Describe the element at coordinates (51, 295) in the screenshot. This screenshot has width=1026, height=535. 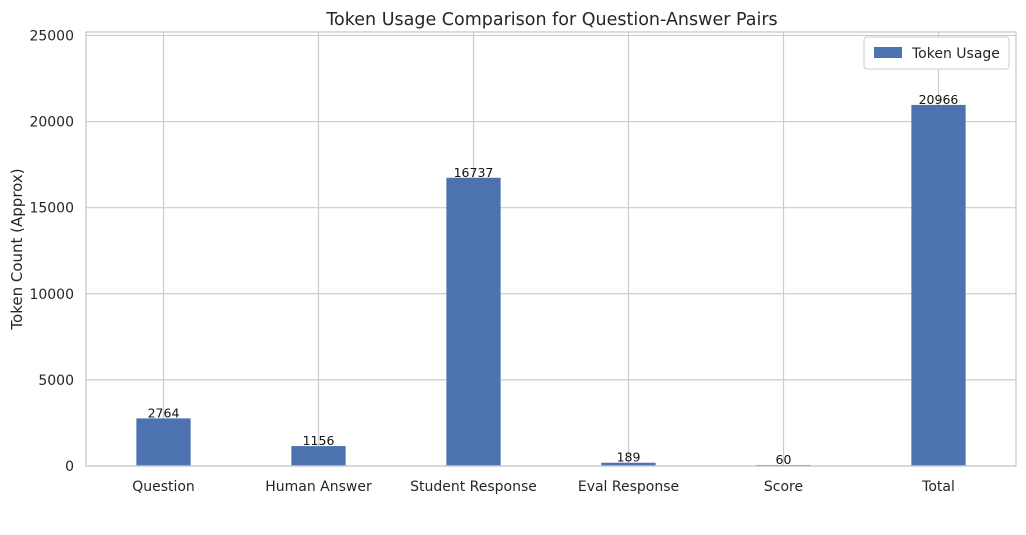
I see `y-tick-label: 10000` at that location.